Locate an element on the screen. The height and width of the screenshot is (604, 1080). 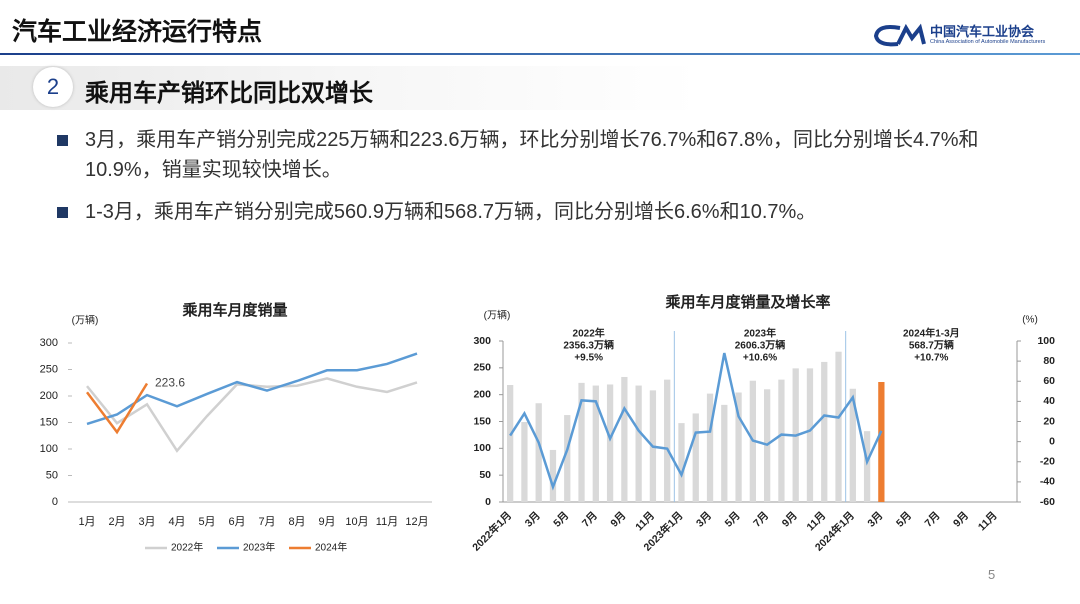
x-tick-label: 10月 is located at coordinates (356, 522).